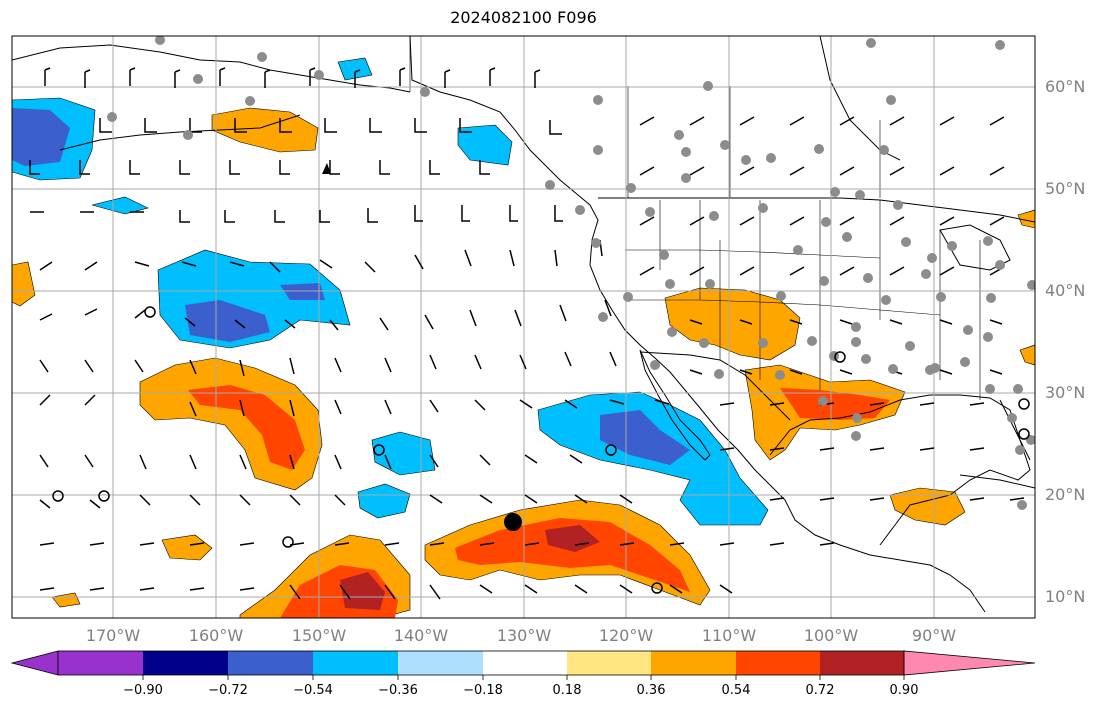 The height and width of the screenshot is (712, 1105). I want to click on lat-label-10n: 10°N, so click(1065, 596).